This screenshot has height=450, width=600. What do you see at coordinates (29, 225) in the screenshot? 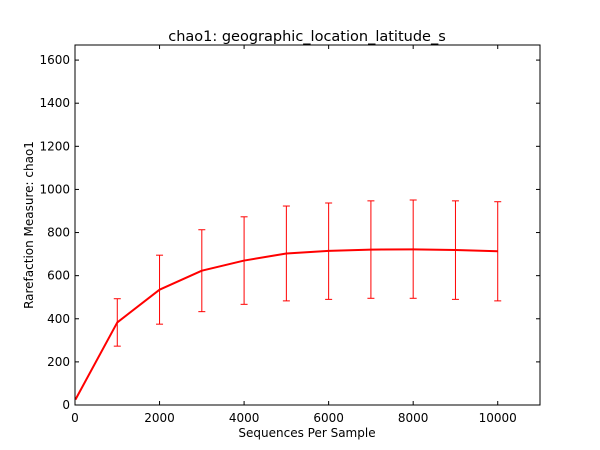
I see `y-axis-label: Rarefaction Measure: chao1` at bounding box center [29, 225].